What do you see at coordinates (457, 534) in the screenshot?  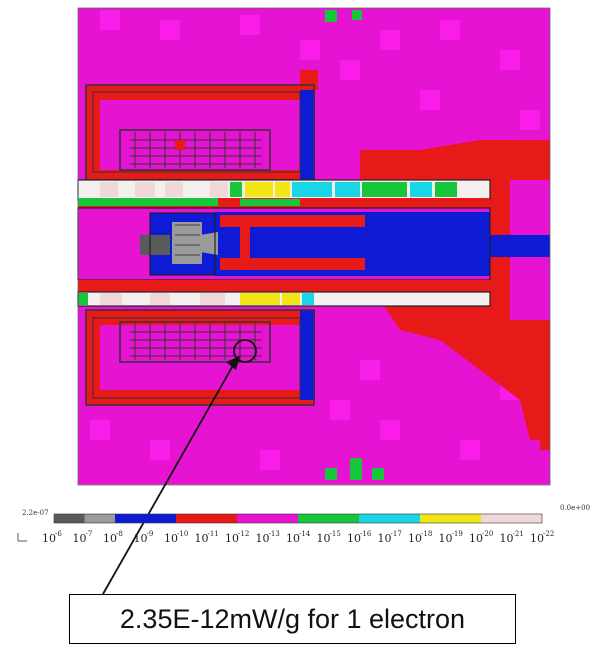 I see `colorbar-tick-label-exponent: -19` at bounding box center [457, 534].